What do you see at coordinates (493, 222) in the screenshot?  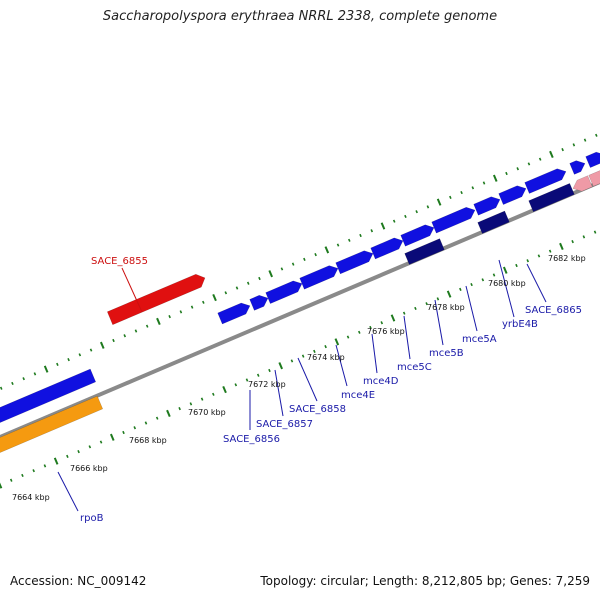 I see `gene-yrbe4b` at bounding box center [493, 222].